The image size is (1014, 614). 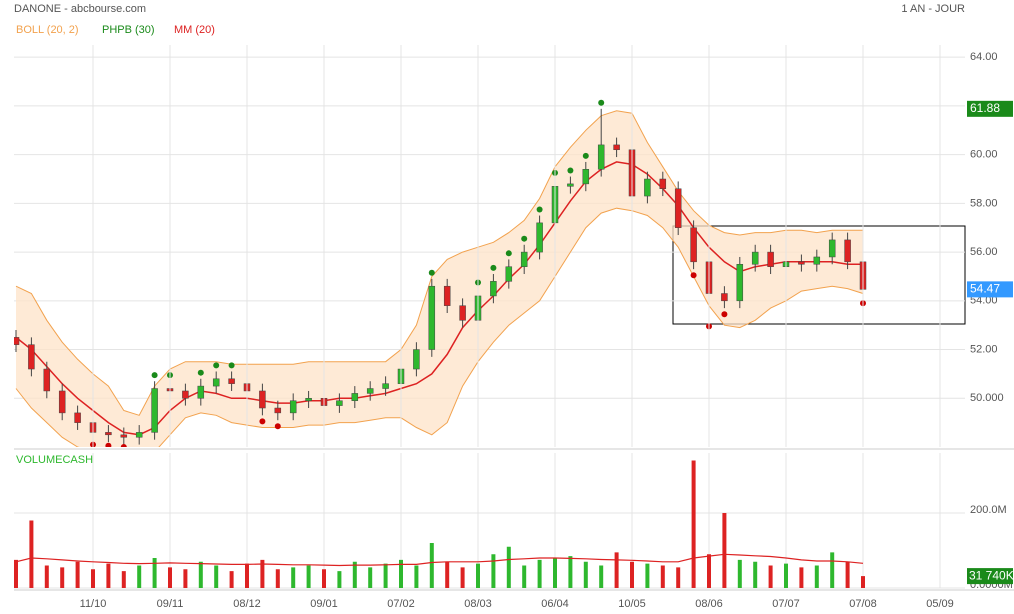 I want to click on x-tick-label: 11/10, so click(x=93, y=604).